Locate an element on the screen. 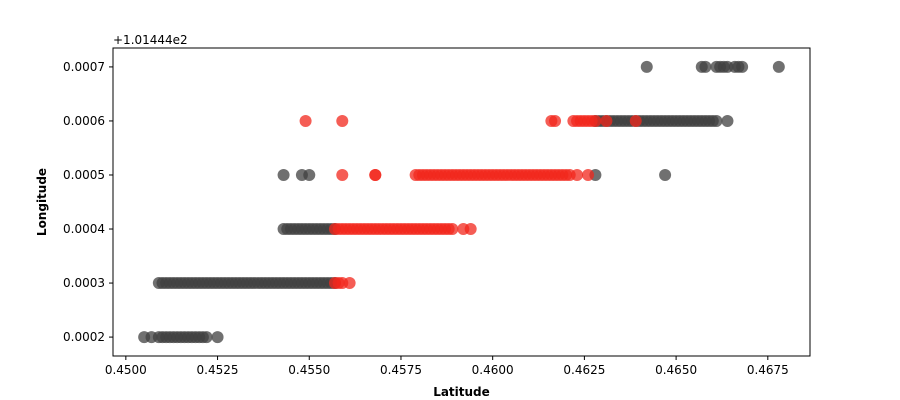  y-tick-label: 0.0005 is located at coordinates (84, 175).